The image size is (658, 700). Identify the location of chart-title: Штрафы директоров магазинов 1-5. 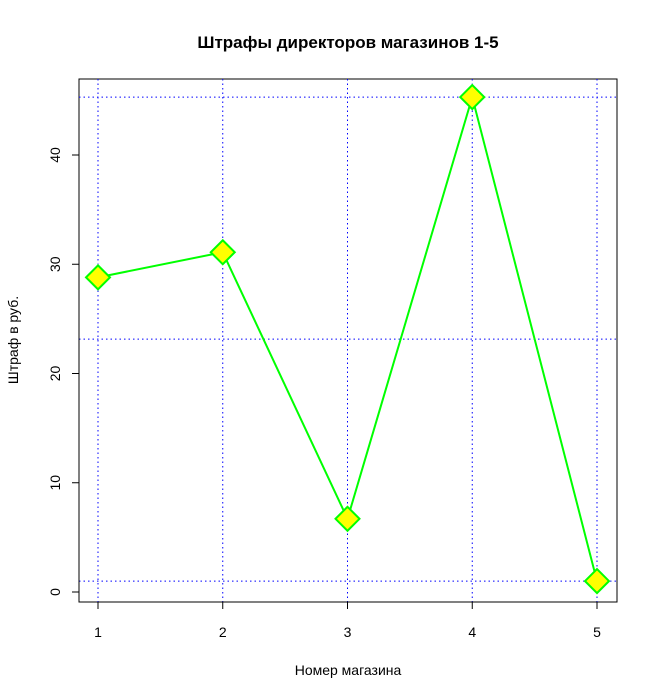
(347, 42).